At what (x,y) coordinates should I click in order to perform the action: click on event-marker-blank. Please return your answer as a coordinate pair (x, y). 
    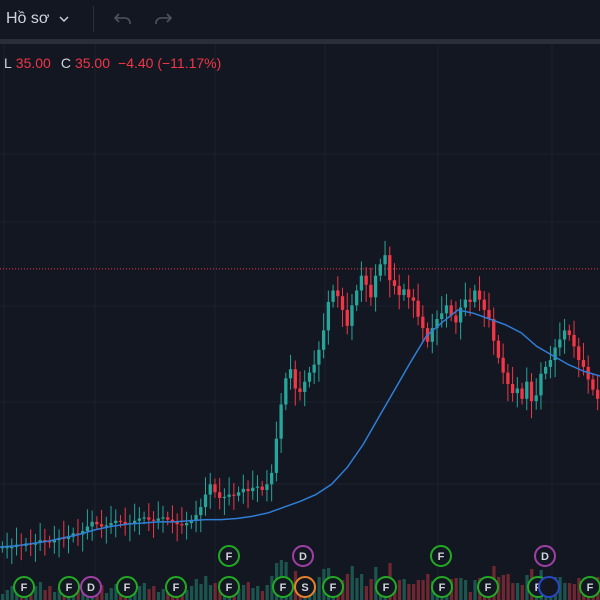
    Looking at the image, I should click on (549, 587).